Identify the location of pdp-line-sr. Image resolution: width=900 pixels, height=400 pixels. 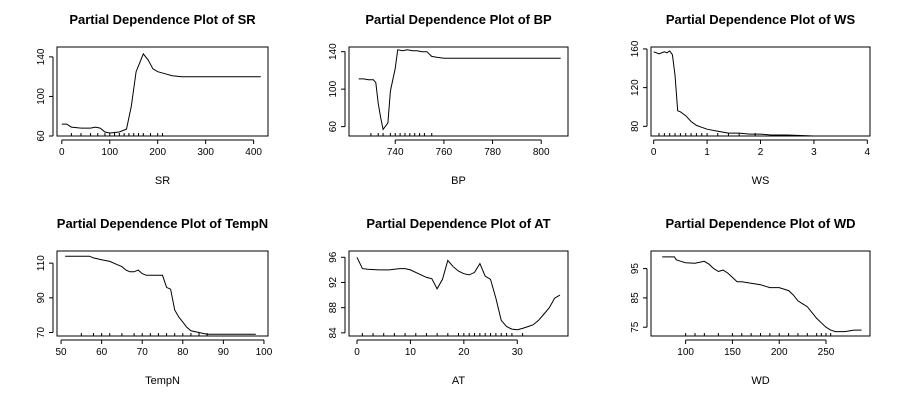
(161, 93).